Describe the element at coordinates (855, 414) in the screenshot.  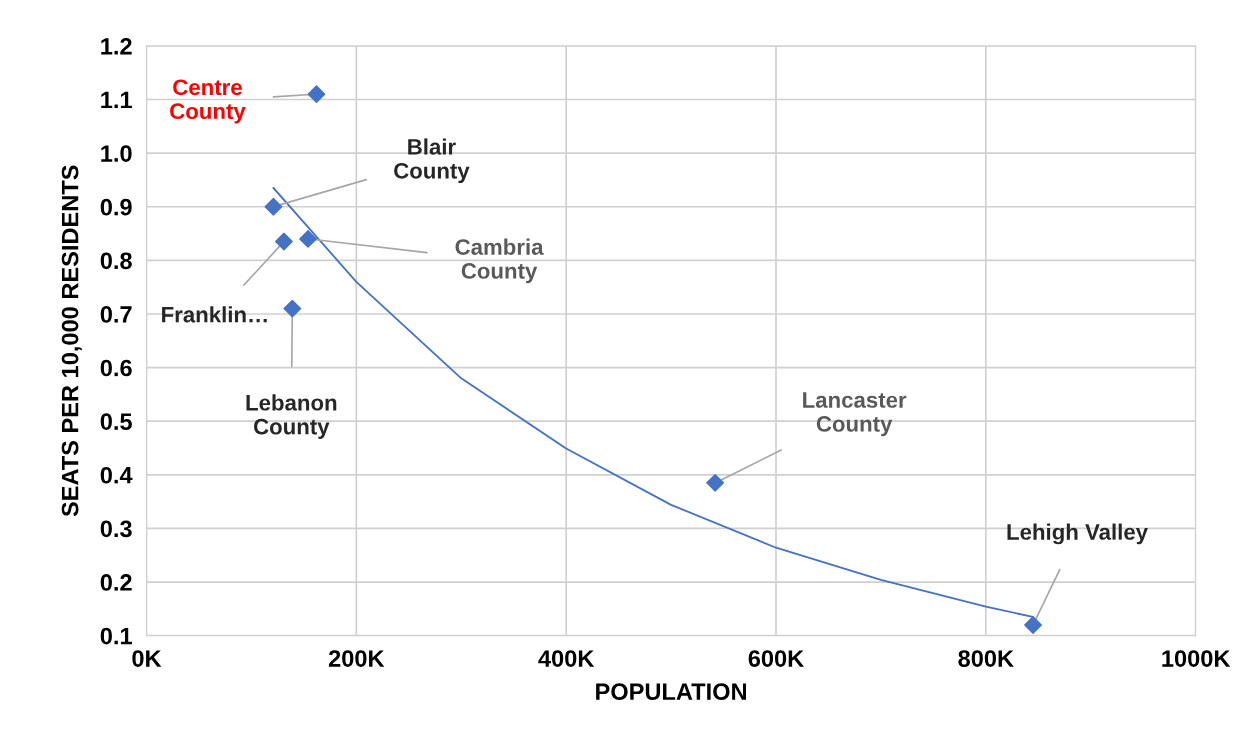
I see `annotation: Lancaster County` at that location.